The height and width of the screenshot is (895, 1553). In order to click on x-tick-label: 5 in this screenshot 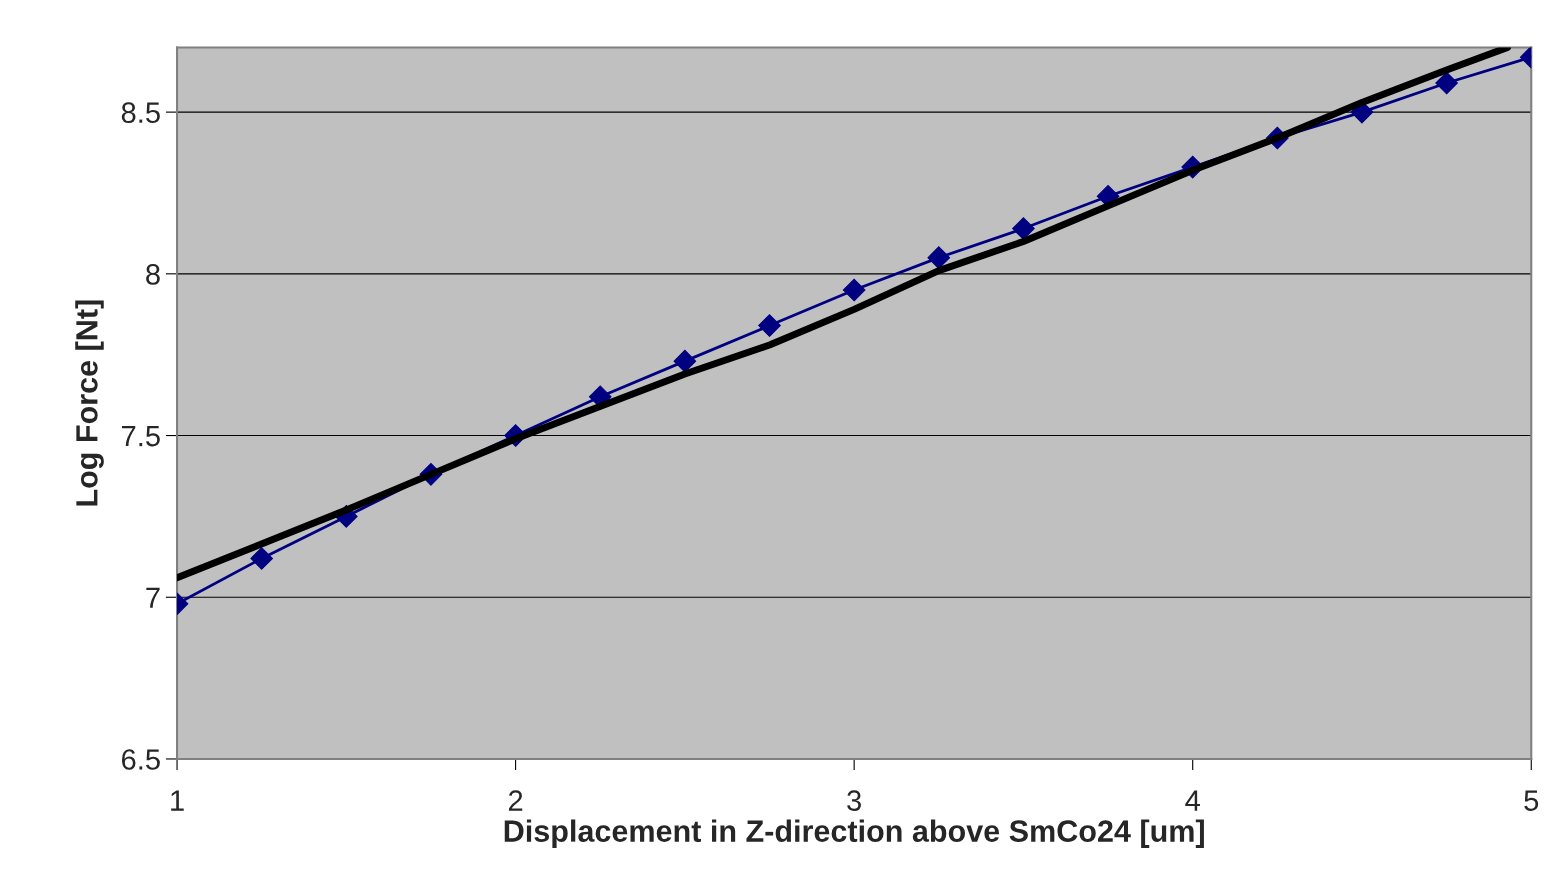, I will do `click(1531, 800)`.